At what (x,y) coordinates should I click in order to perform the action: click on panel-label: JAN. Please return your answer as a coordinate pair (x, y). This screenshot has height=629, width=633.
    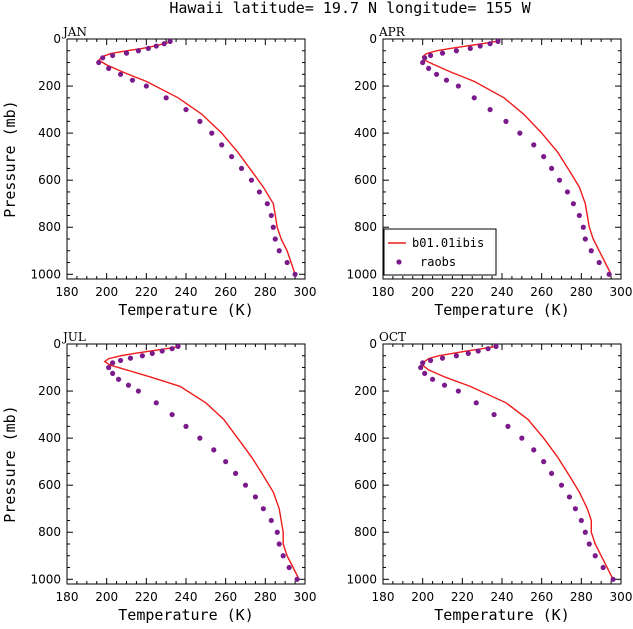
    Looking at the image, I should click on (74, 32).